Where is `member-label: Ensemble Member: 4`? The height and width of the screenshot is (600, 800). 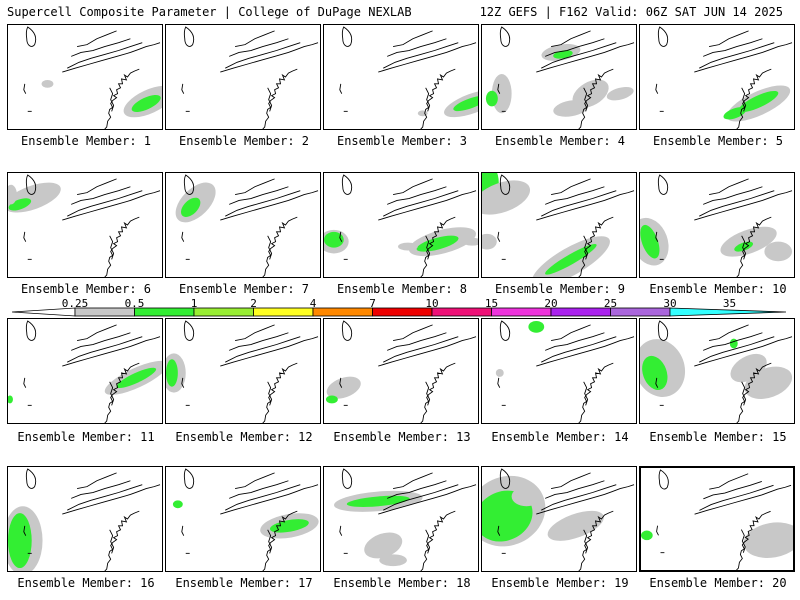
member-label: Ensemble Member: 4 is located at coordinates (560, 141).